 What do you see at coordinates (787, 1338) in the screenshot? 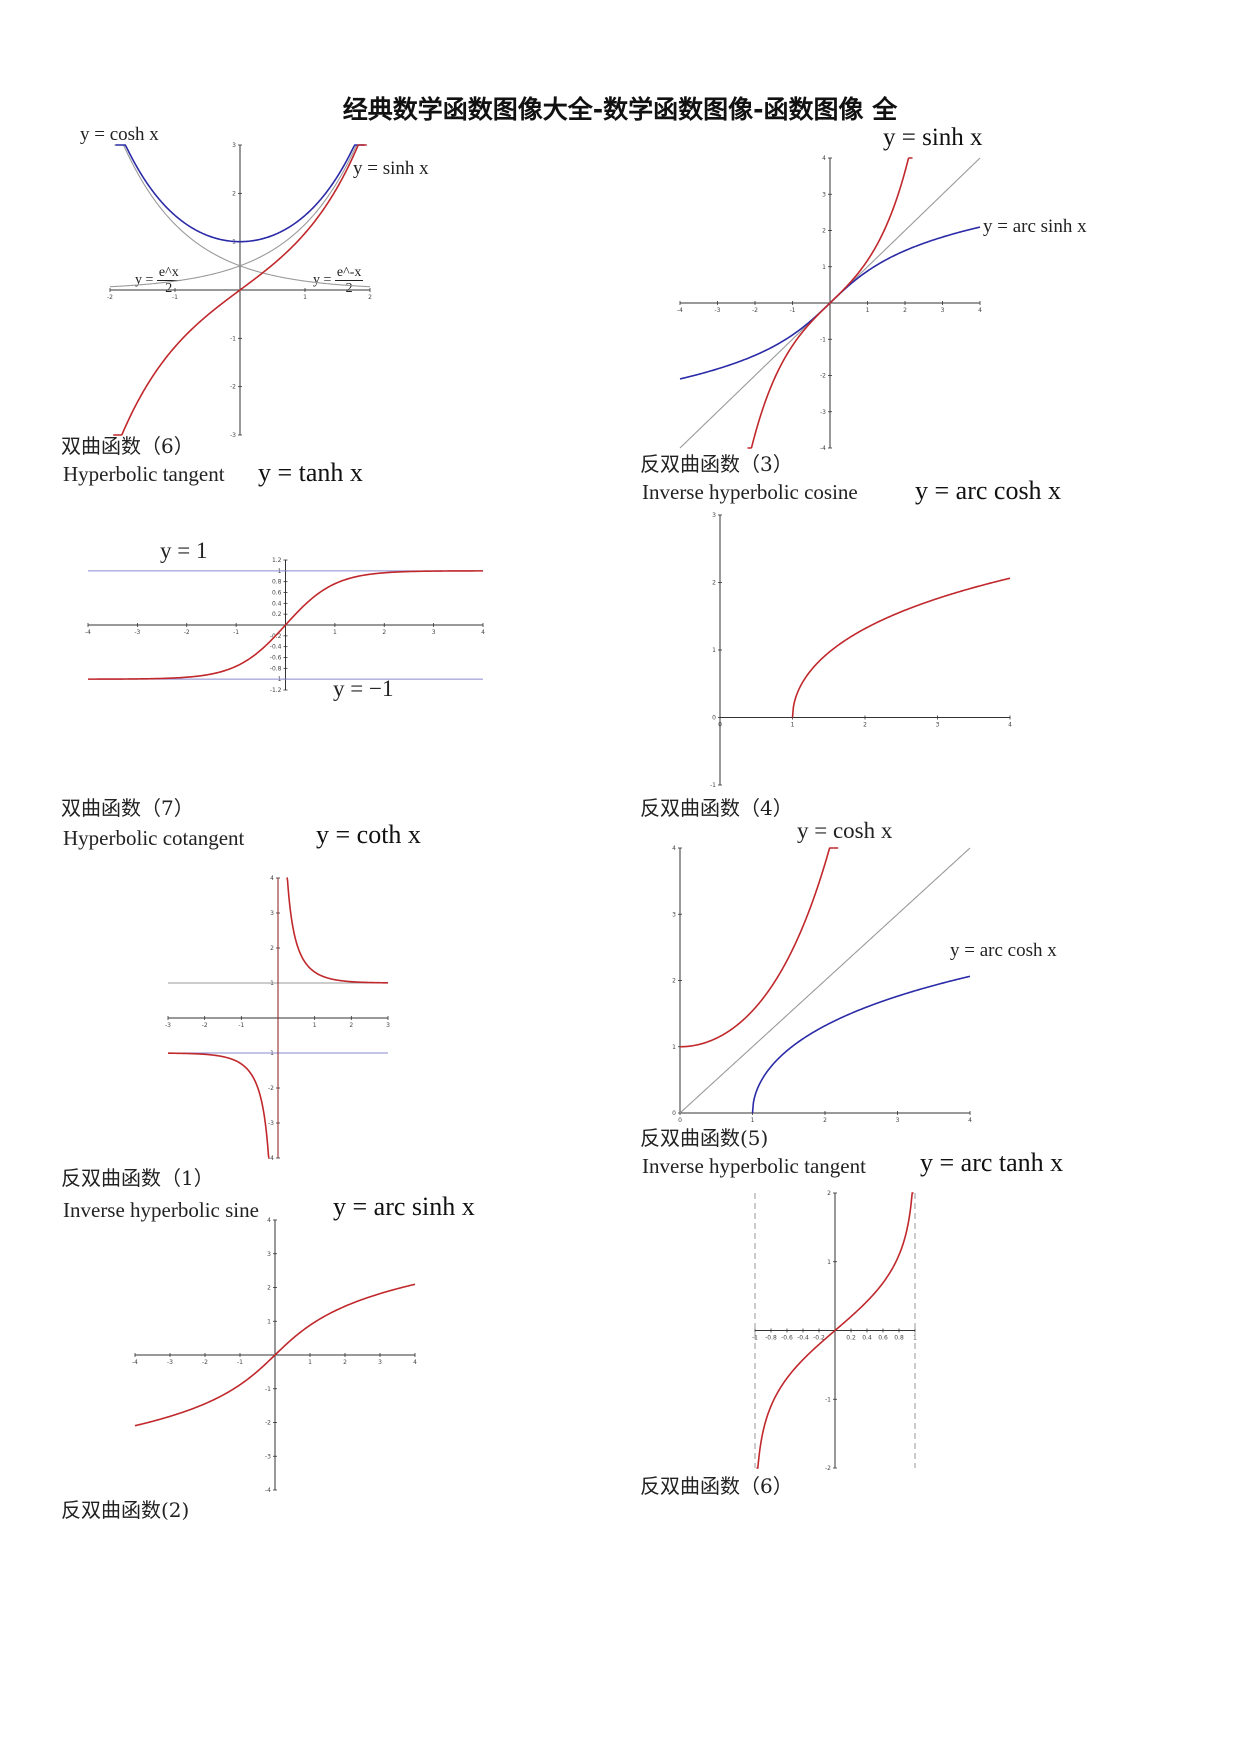
I see `x-tick-label: -0.6` at bounding box center [787, 1338].